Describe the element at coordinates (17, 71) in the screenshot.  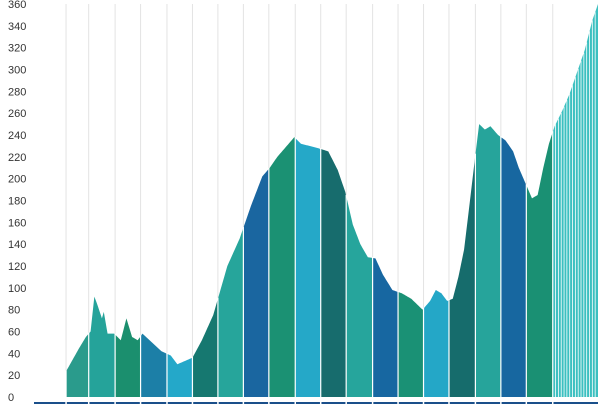
I see `y-tick-label: 300` at that location.